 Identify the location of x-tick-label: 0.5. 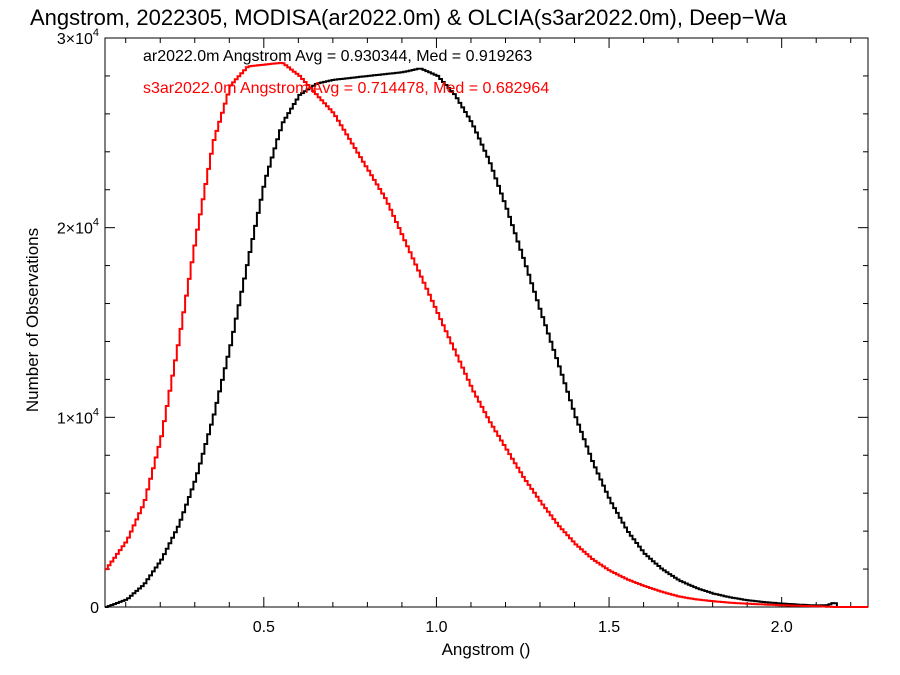
(264, 627).